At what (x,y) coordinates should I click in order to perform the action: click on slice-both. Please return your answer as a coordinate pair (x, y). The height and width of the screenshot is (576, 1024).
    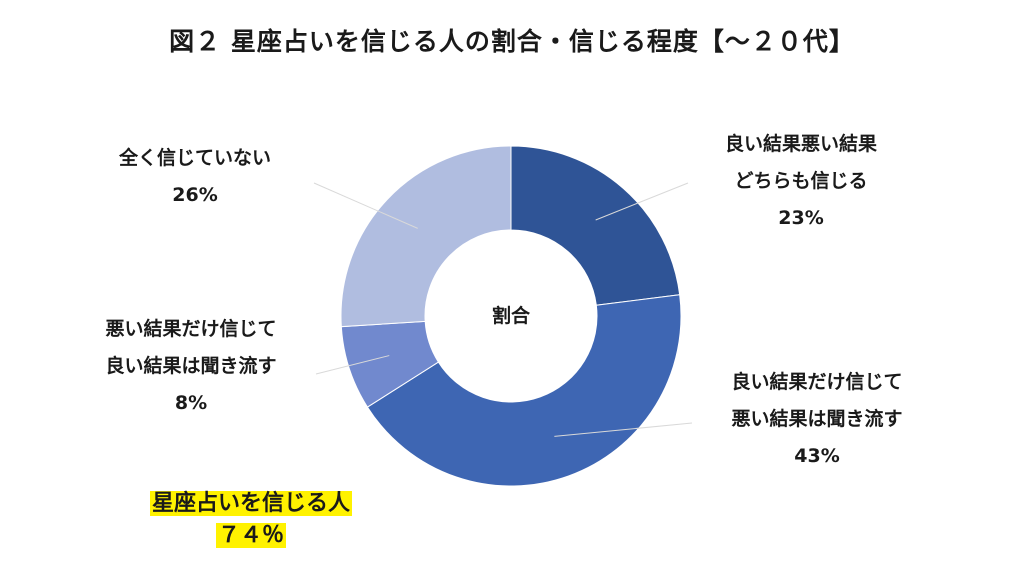
    Looking at the image, I should click on (595, 225).